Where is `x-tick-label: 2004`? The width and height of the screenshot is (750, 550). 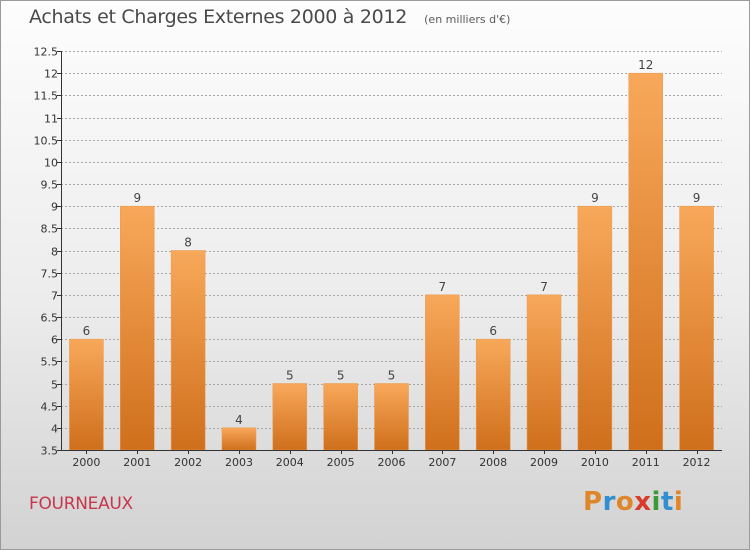
x-tick-label: 2004 is located at coordinates (290, 462).